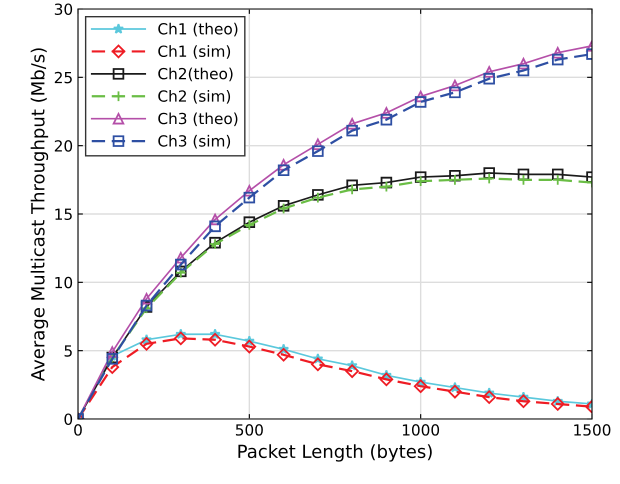 The width and height of the screenshot is (620, 484). Describe the element at coordinates (194, 141) in the screenshot. I see `legend-label: Ch3 (sim)` at that location.